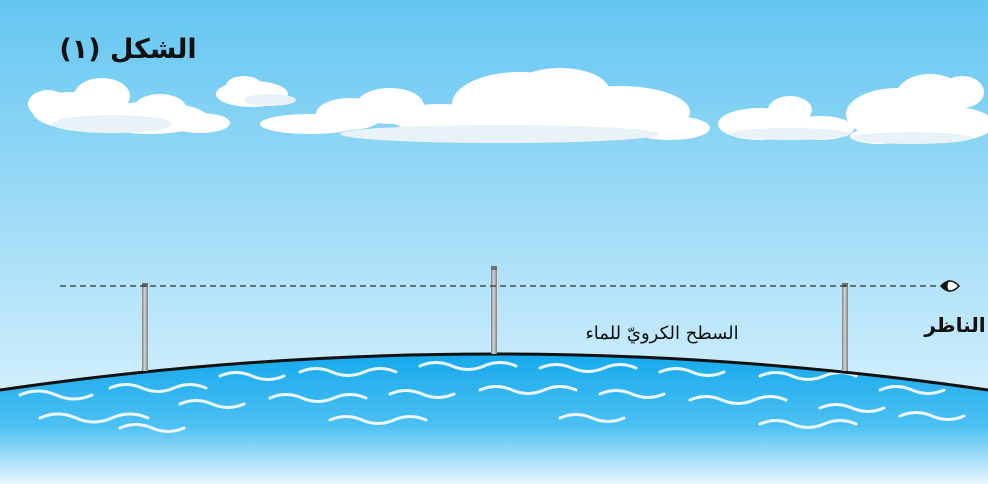 This screenshot has width=988, height=484. Describe the element at coordinates (950, 286) in the screenshot. I see `eye-icon` at that location.